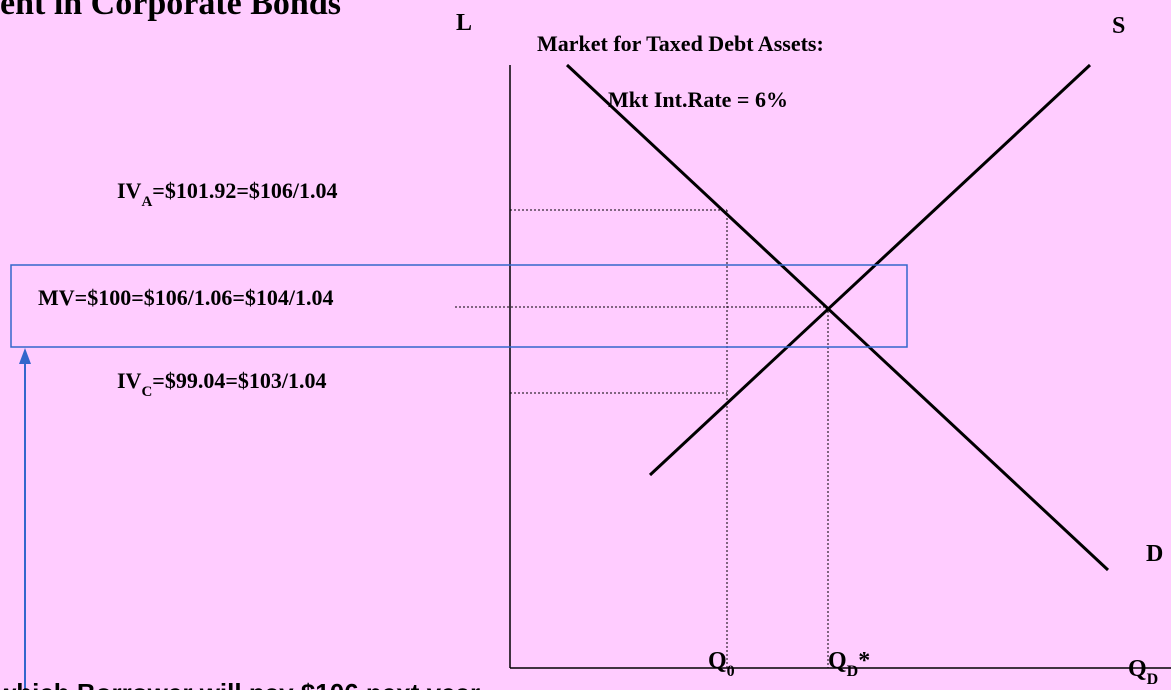  What do you see at coordinates (1118, 26) in the screenshot?
I see `curve-label: S` at bounding box center [1118, 26].